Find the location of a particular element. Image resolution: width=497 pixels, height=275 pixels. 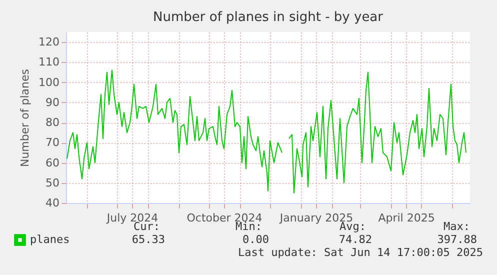

legend-label: planes is located at coordinates (50, 239).